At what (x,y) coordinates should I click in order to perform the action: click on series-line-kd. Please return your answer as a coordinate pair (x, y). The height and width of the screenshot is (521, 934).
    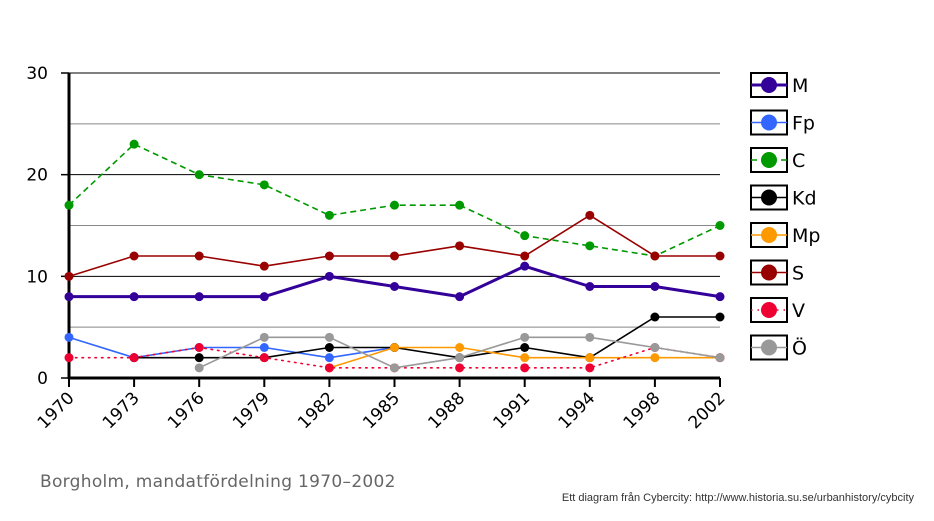
    Looking at the image, I should click on (427, 337).